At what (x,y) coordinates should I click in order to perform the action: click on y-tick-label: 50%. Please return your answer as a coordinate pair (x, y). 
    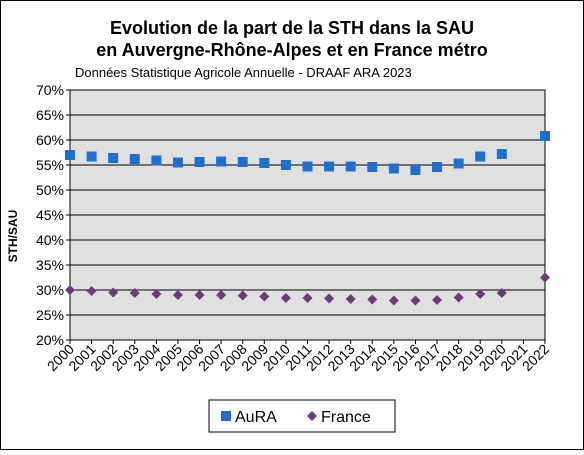
    Looking at the image, I should click on (50, 190).